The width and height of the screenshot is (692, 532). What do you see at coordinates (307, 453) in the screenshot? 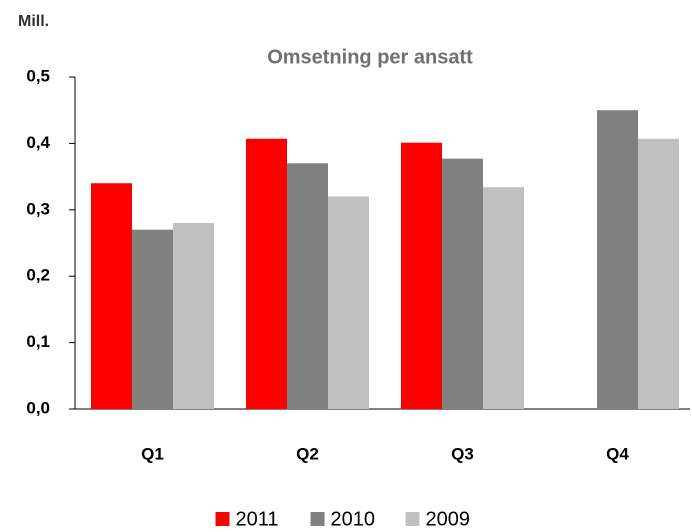
I see `x-tick-label: Q2` at bounding box center [307, 453].